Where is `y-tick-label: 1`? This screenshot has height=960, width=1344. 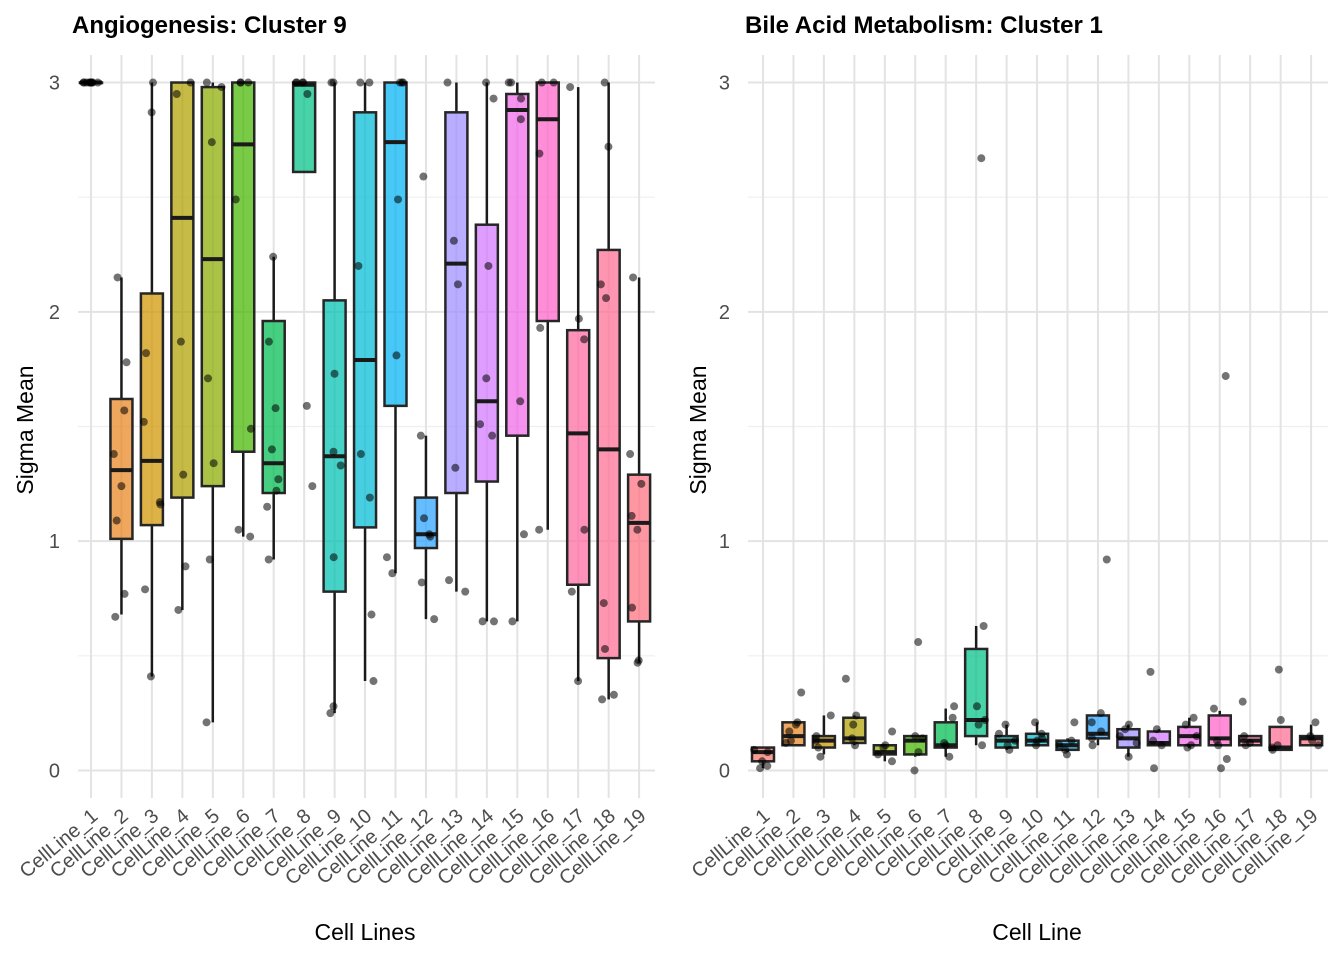 y-tick-label: 1 is located at coordinates (724, 542).